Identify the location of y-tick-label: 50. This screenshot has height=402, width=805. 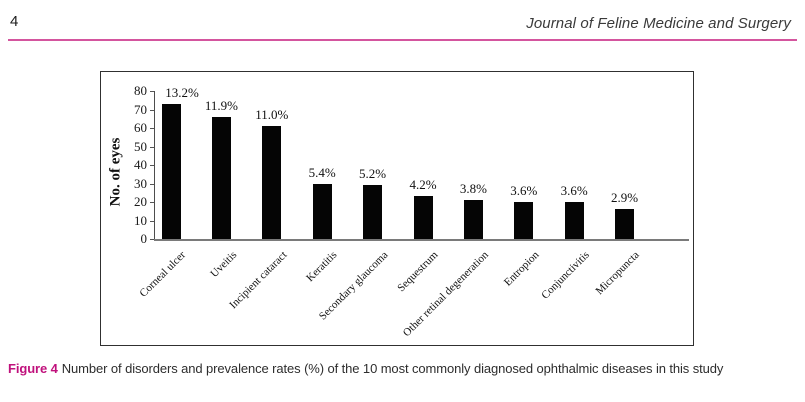
(140, 146).